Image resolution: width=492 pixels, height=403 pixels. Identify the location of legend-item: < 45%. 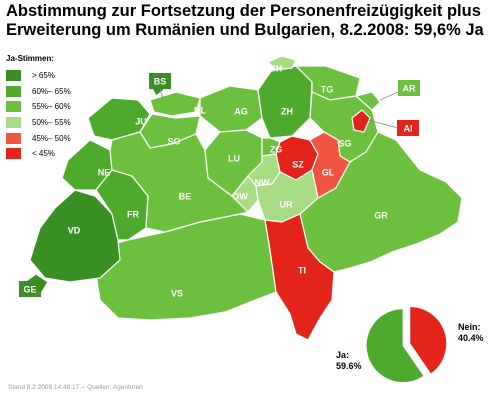
(38, 154).